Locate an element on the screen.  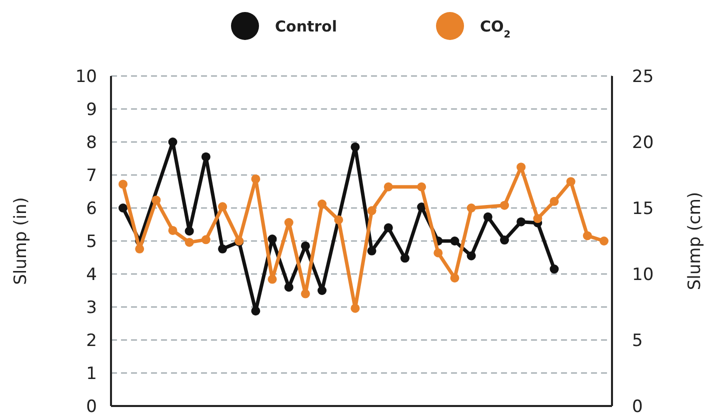
y-tick-label: 3 is located at coordinates (91, 308).